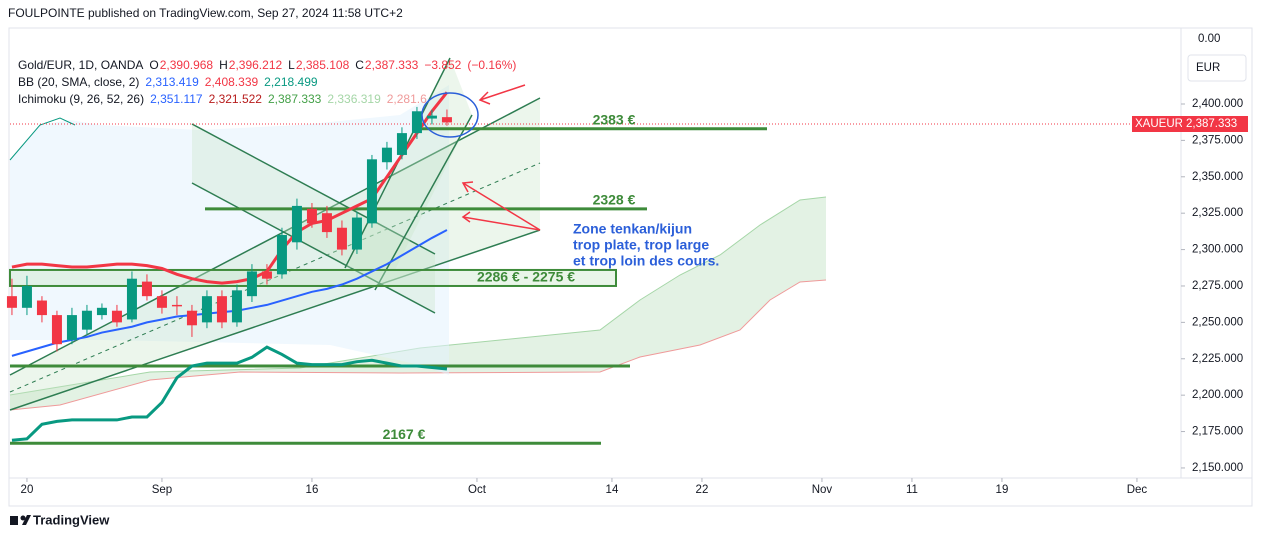  I want to click on legend-item: Ichimoku (9, 26, 52, 26), so click(81, 99).